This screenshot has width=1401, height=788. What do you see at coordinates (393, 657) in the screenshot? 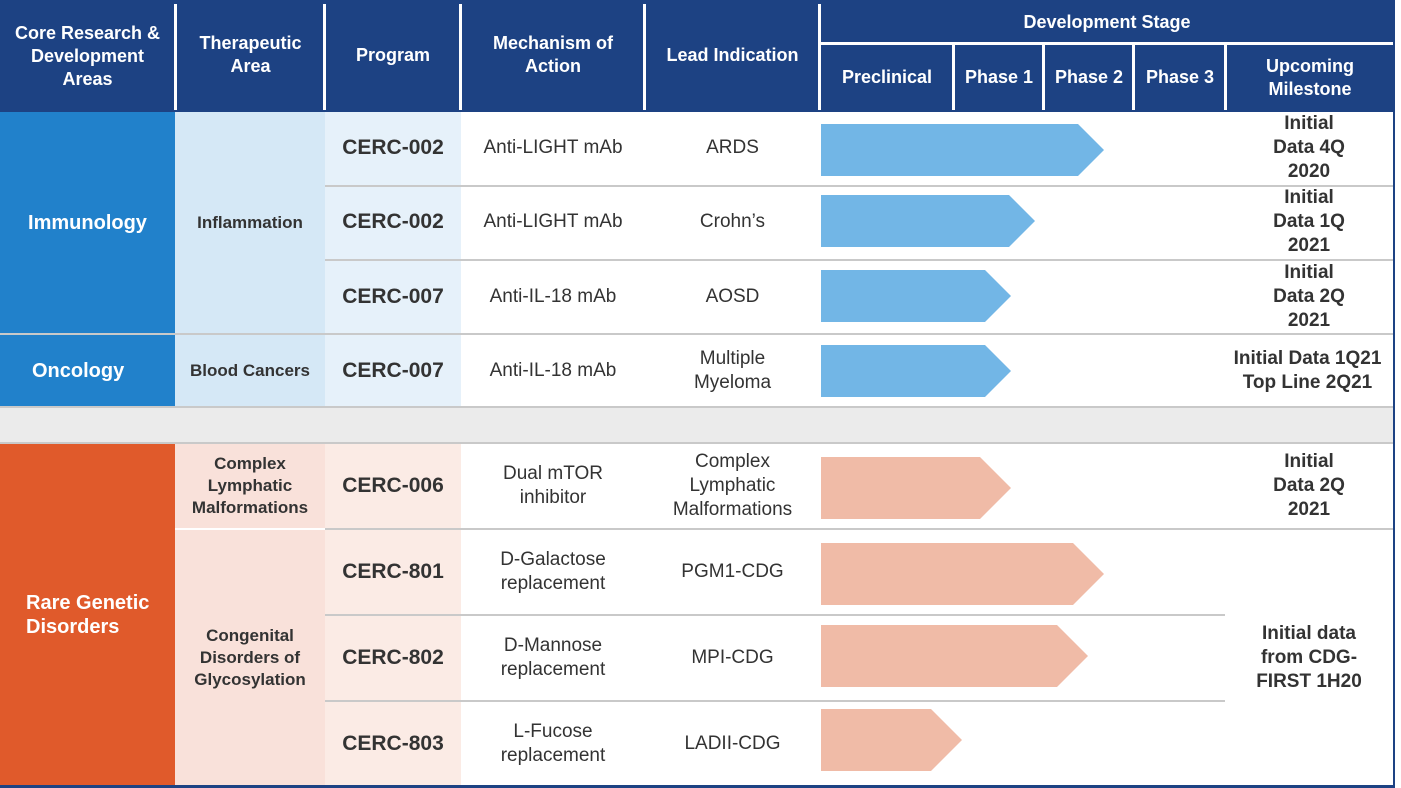
I see `program-label: CERC-802` at bounding box center [393, 657].